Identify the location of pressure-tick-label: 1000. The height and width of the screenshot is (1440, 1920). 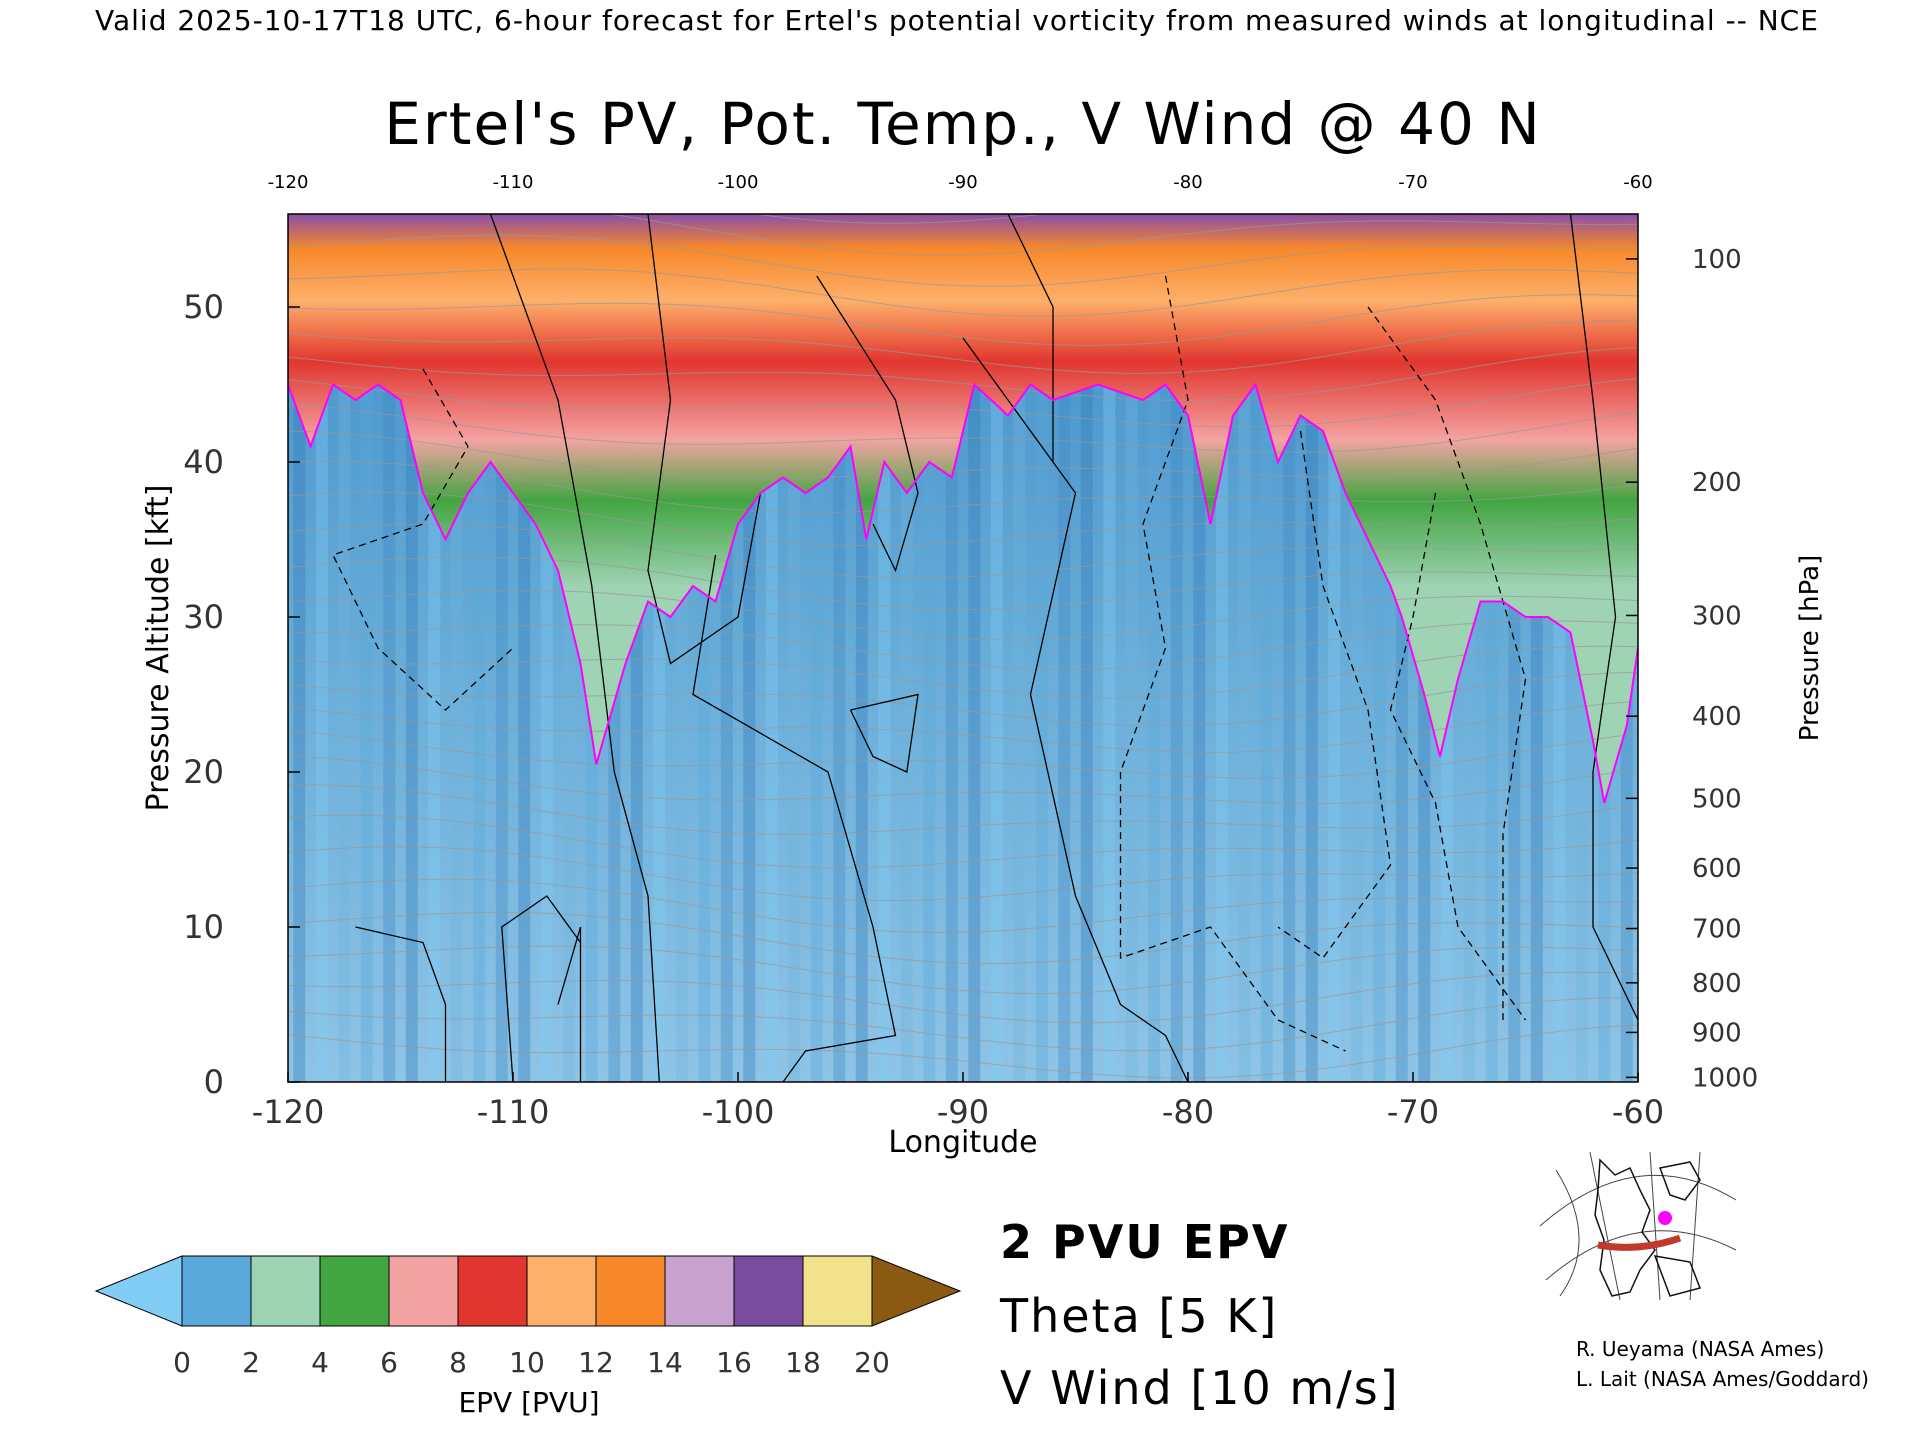
(1725, 1078).